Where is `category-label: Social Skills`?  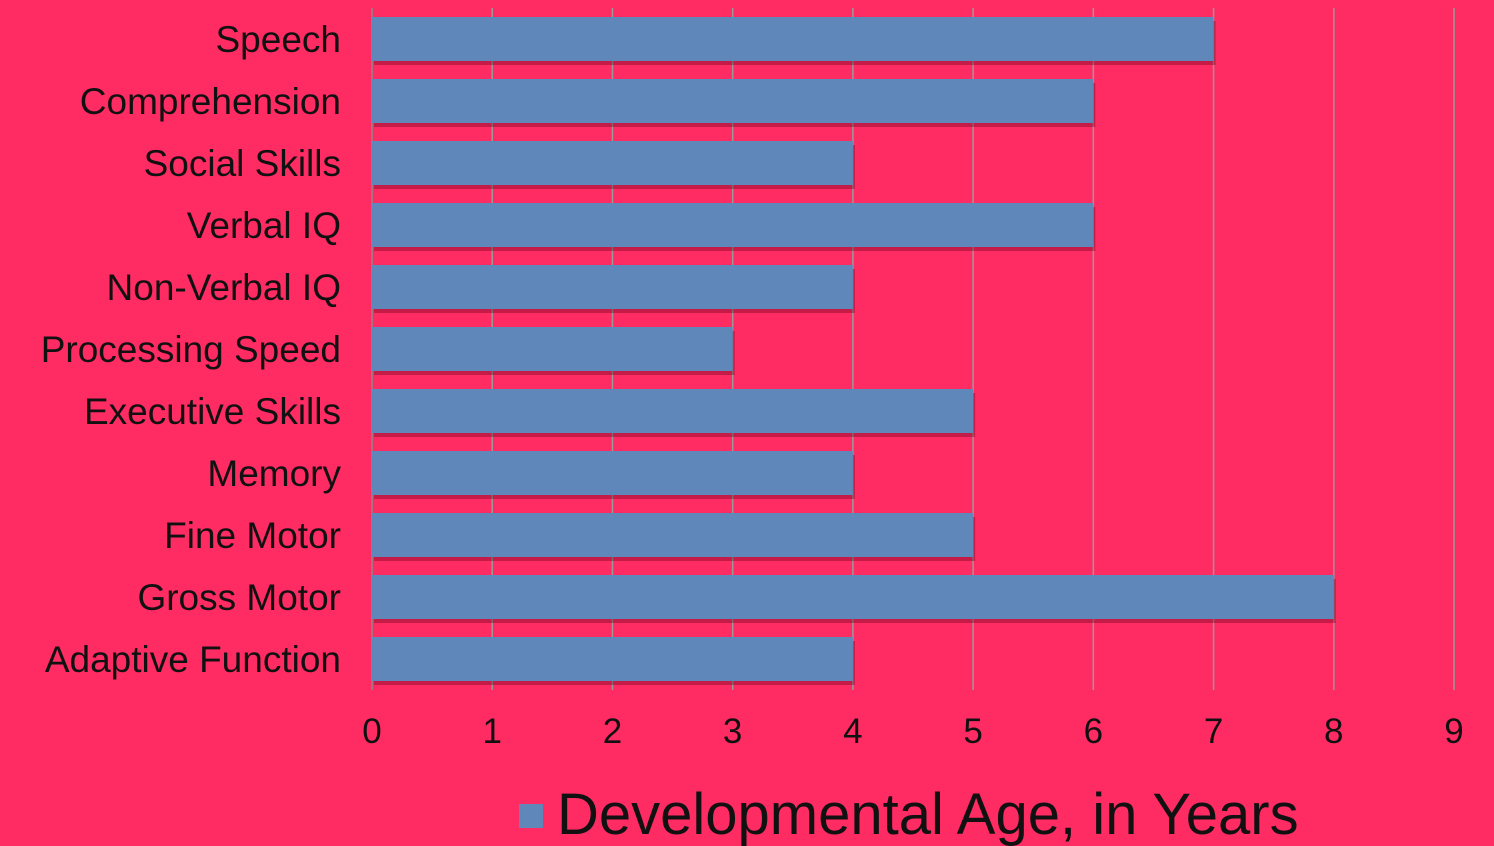
category-label: Social Skills is located at coordinates (242, 163).